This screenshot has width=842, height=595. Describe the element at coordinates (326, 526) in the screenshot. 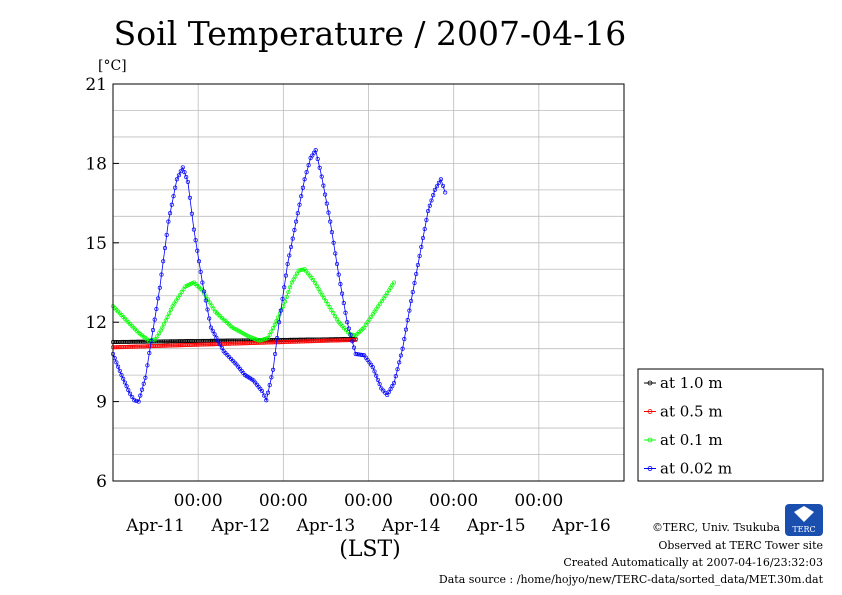

I see `x-tick-date-label: Apr-13` at that location.